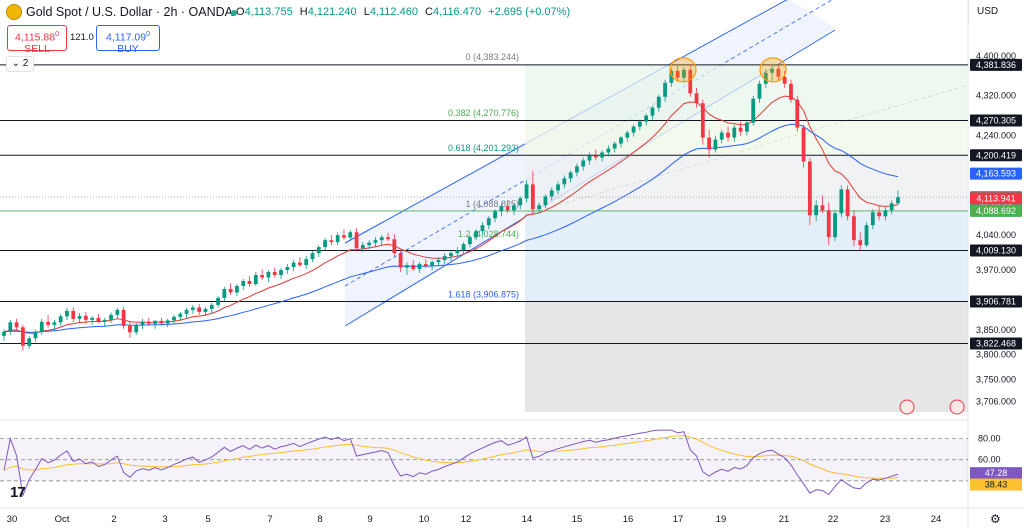 The height and width of the screenshot is (528, 1024). I want to click on low-label: L, so click(366, 12).